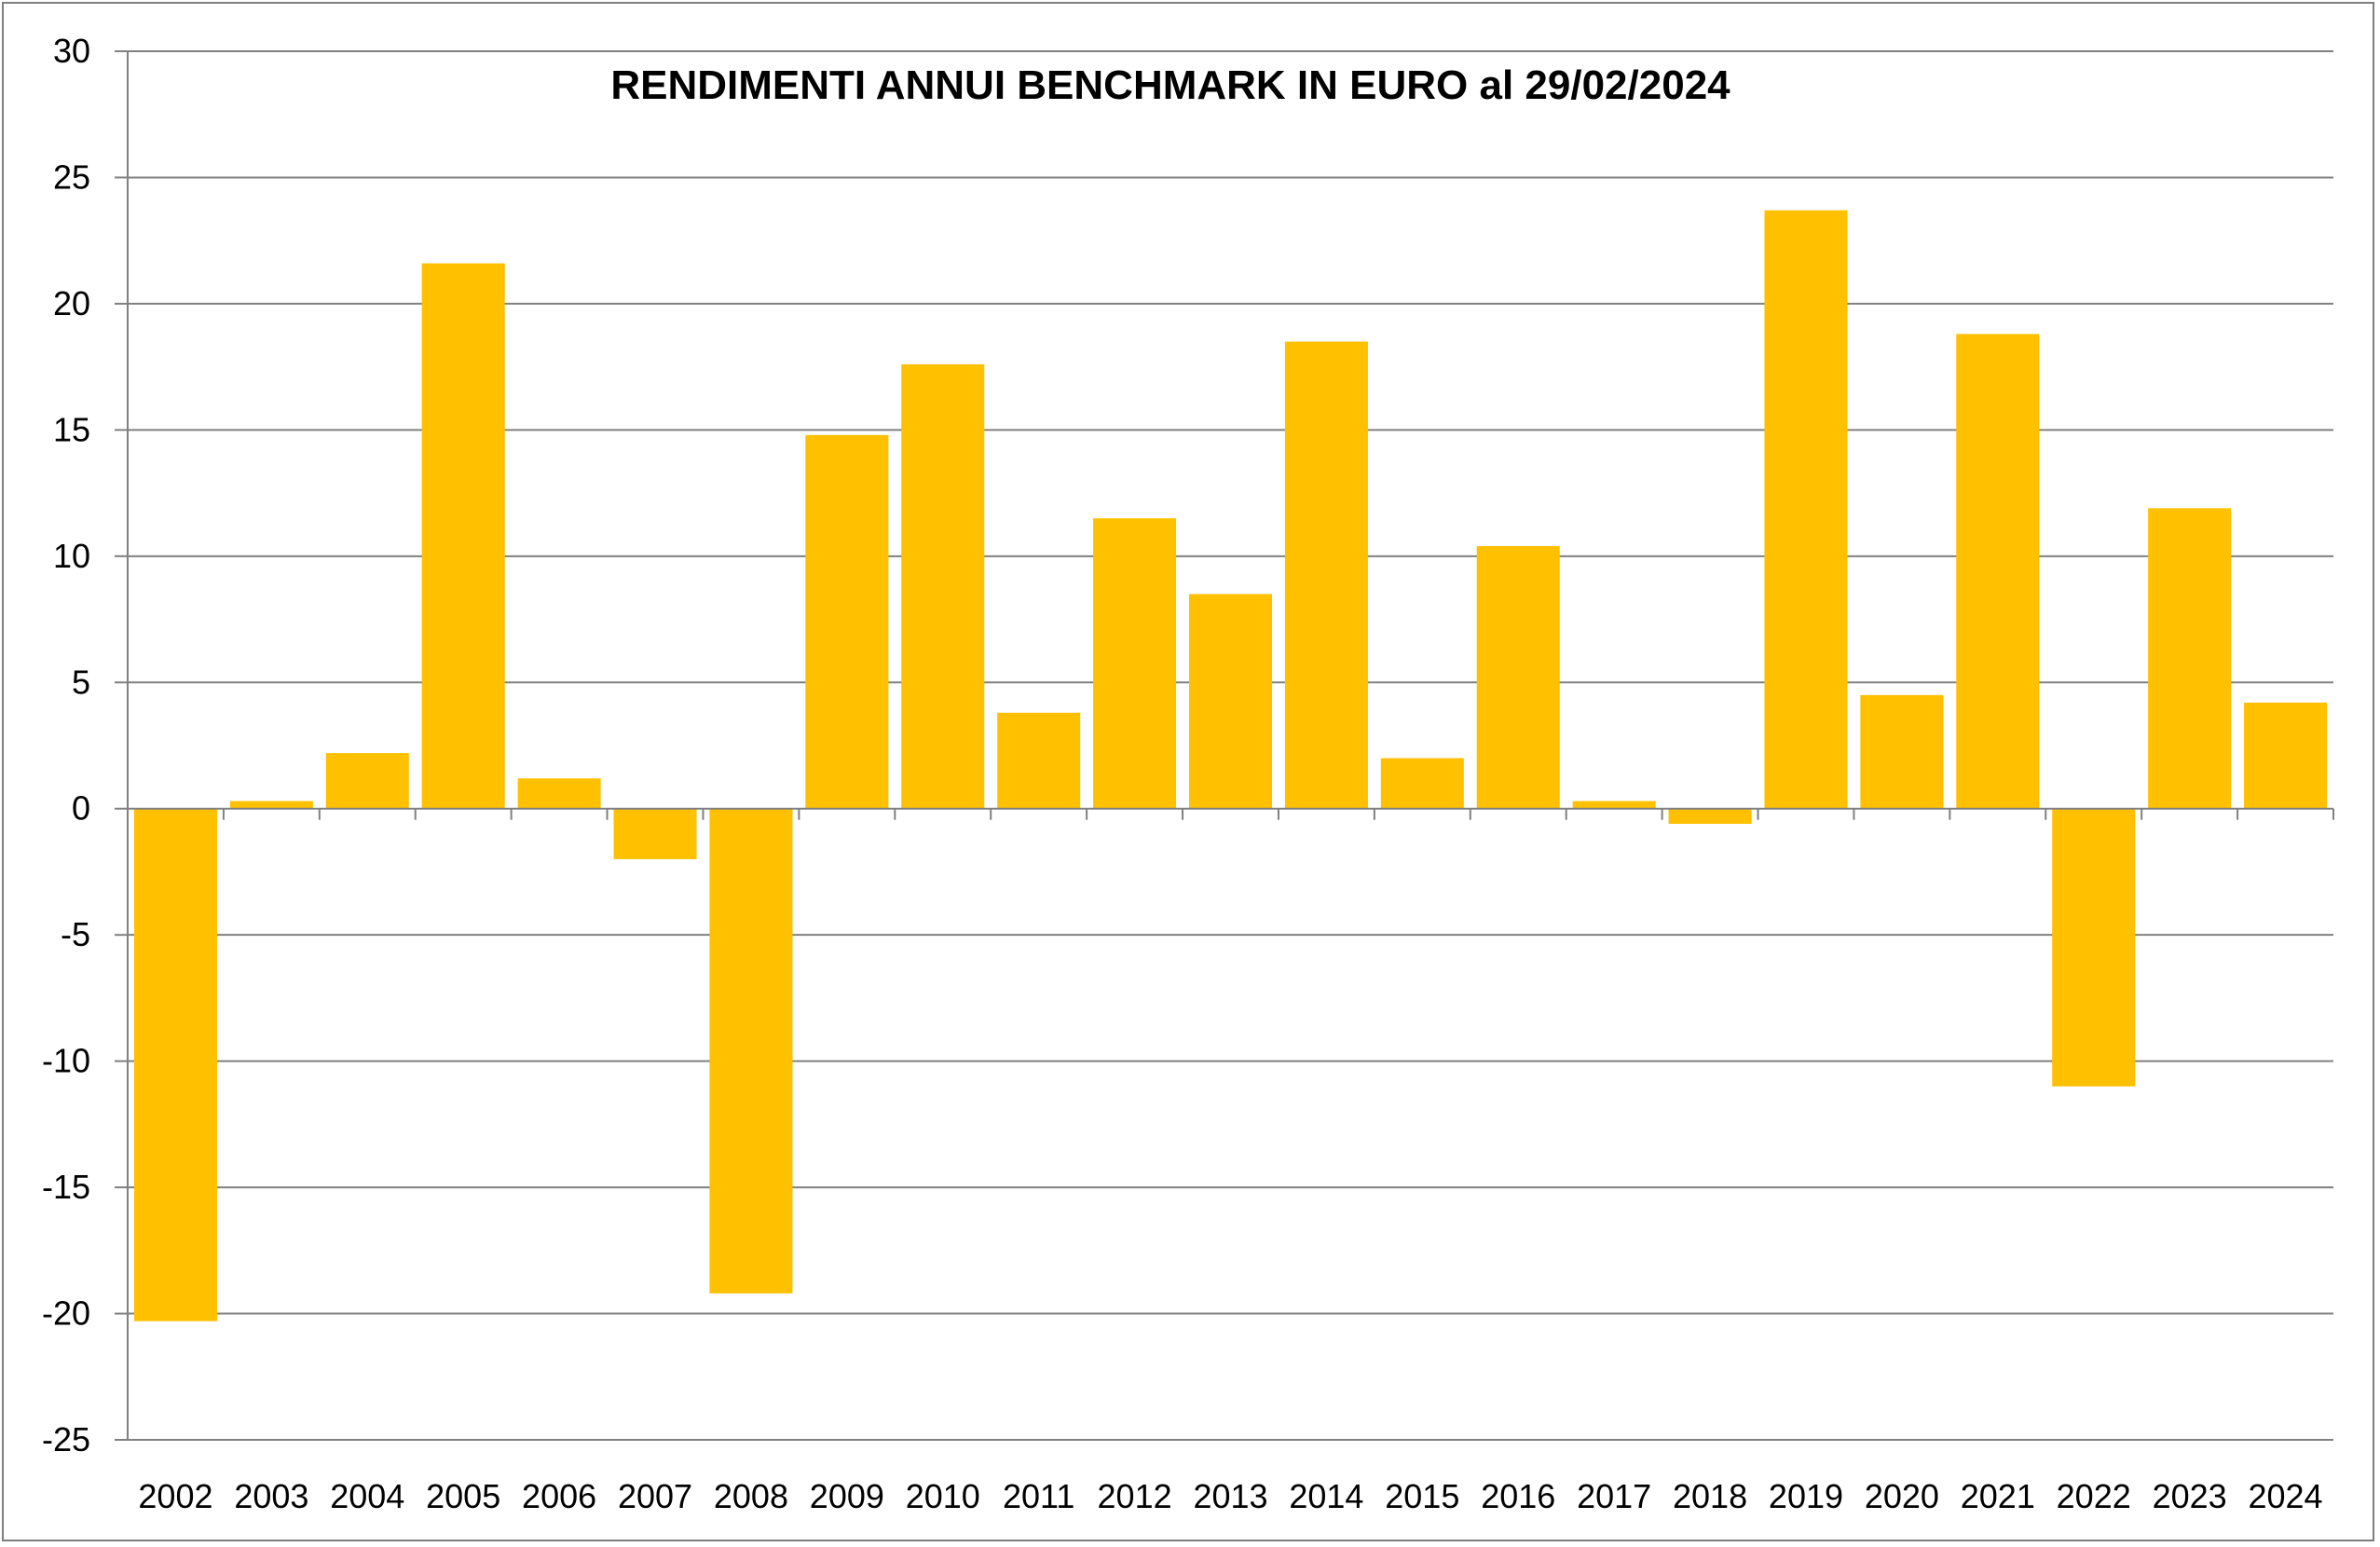 The width and height of the screenshot is (2380, 1547). Describe the element at coordinates (2190, 658) in the screenshot. I see `bar-2023` at that location.